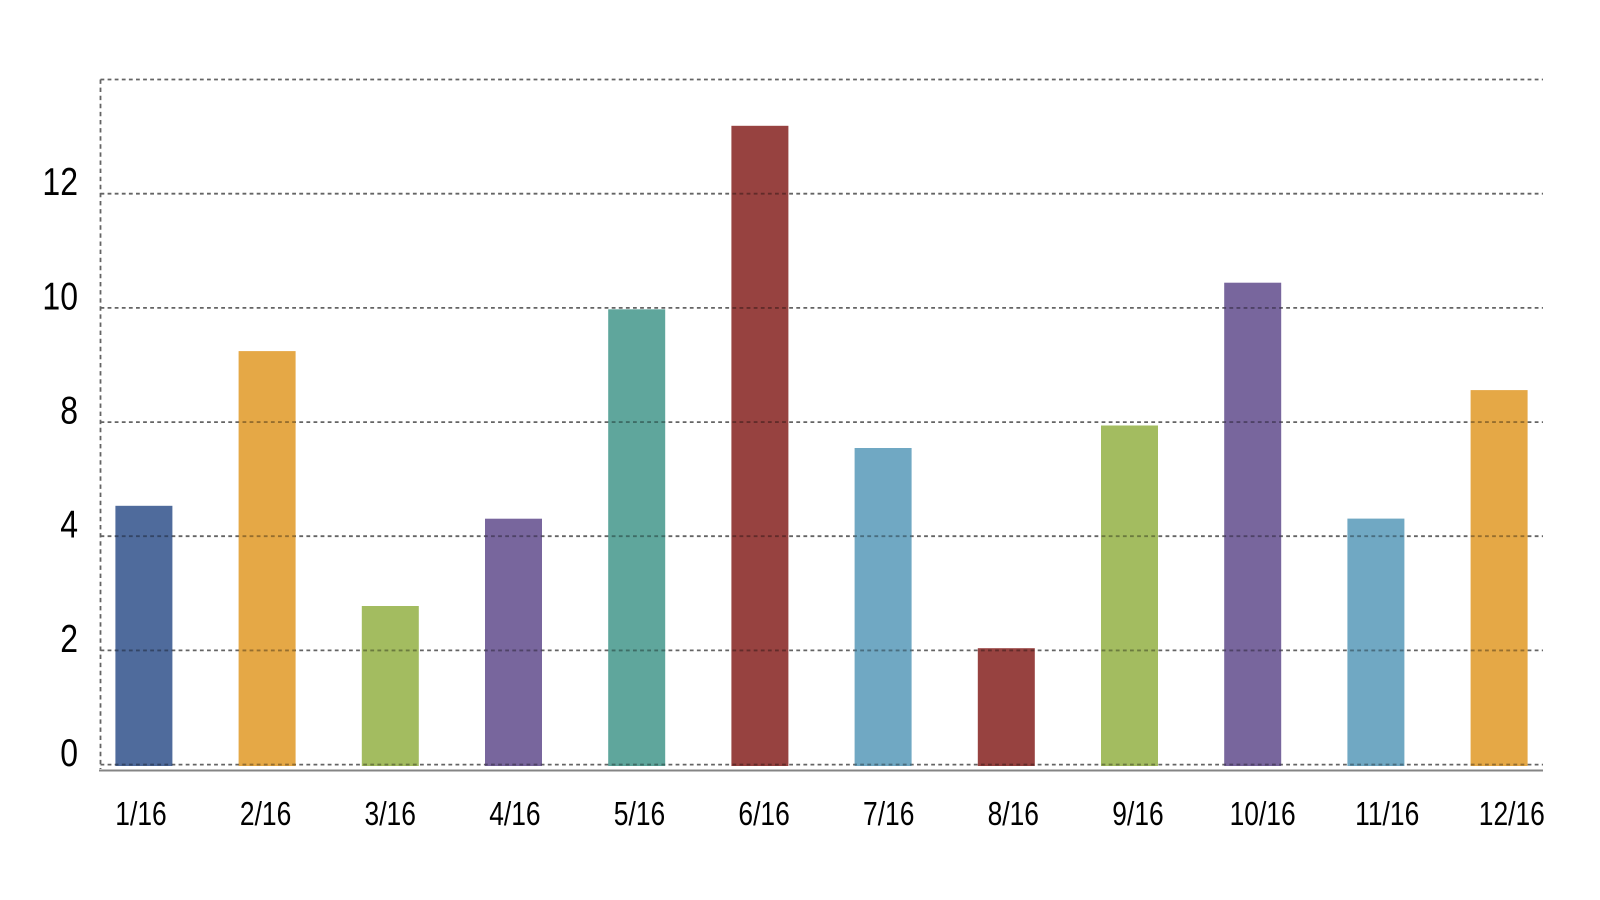 This screenshot has height=900, width=1600. What do you see at coordinates (1512, 814) in the screenshot?
I see `svg-text: 12/16` at bounding box center [1512, 814].